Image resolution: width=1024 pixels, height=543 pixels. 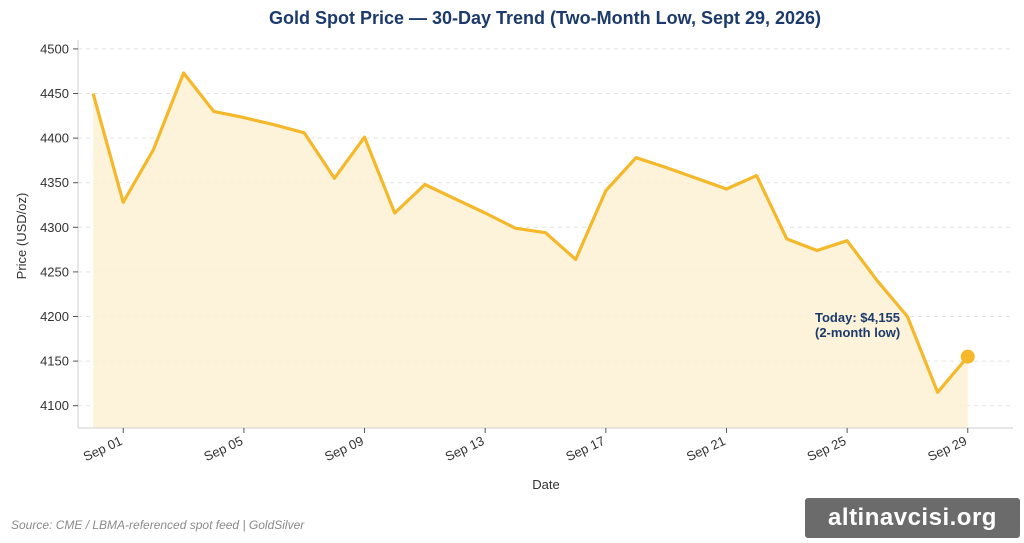 I want to click on x-tick-label-0: Sep 01, so click(x=103, y=448).